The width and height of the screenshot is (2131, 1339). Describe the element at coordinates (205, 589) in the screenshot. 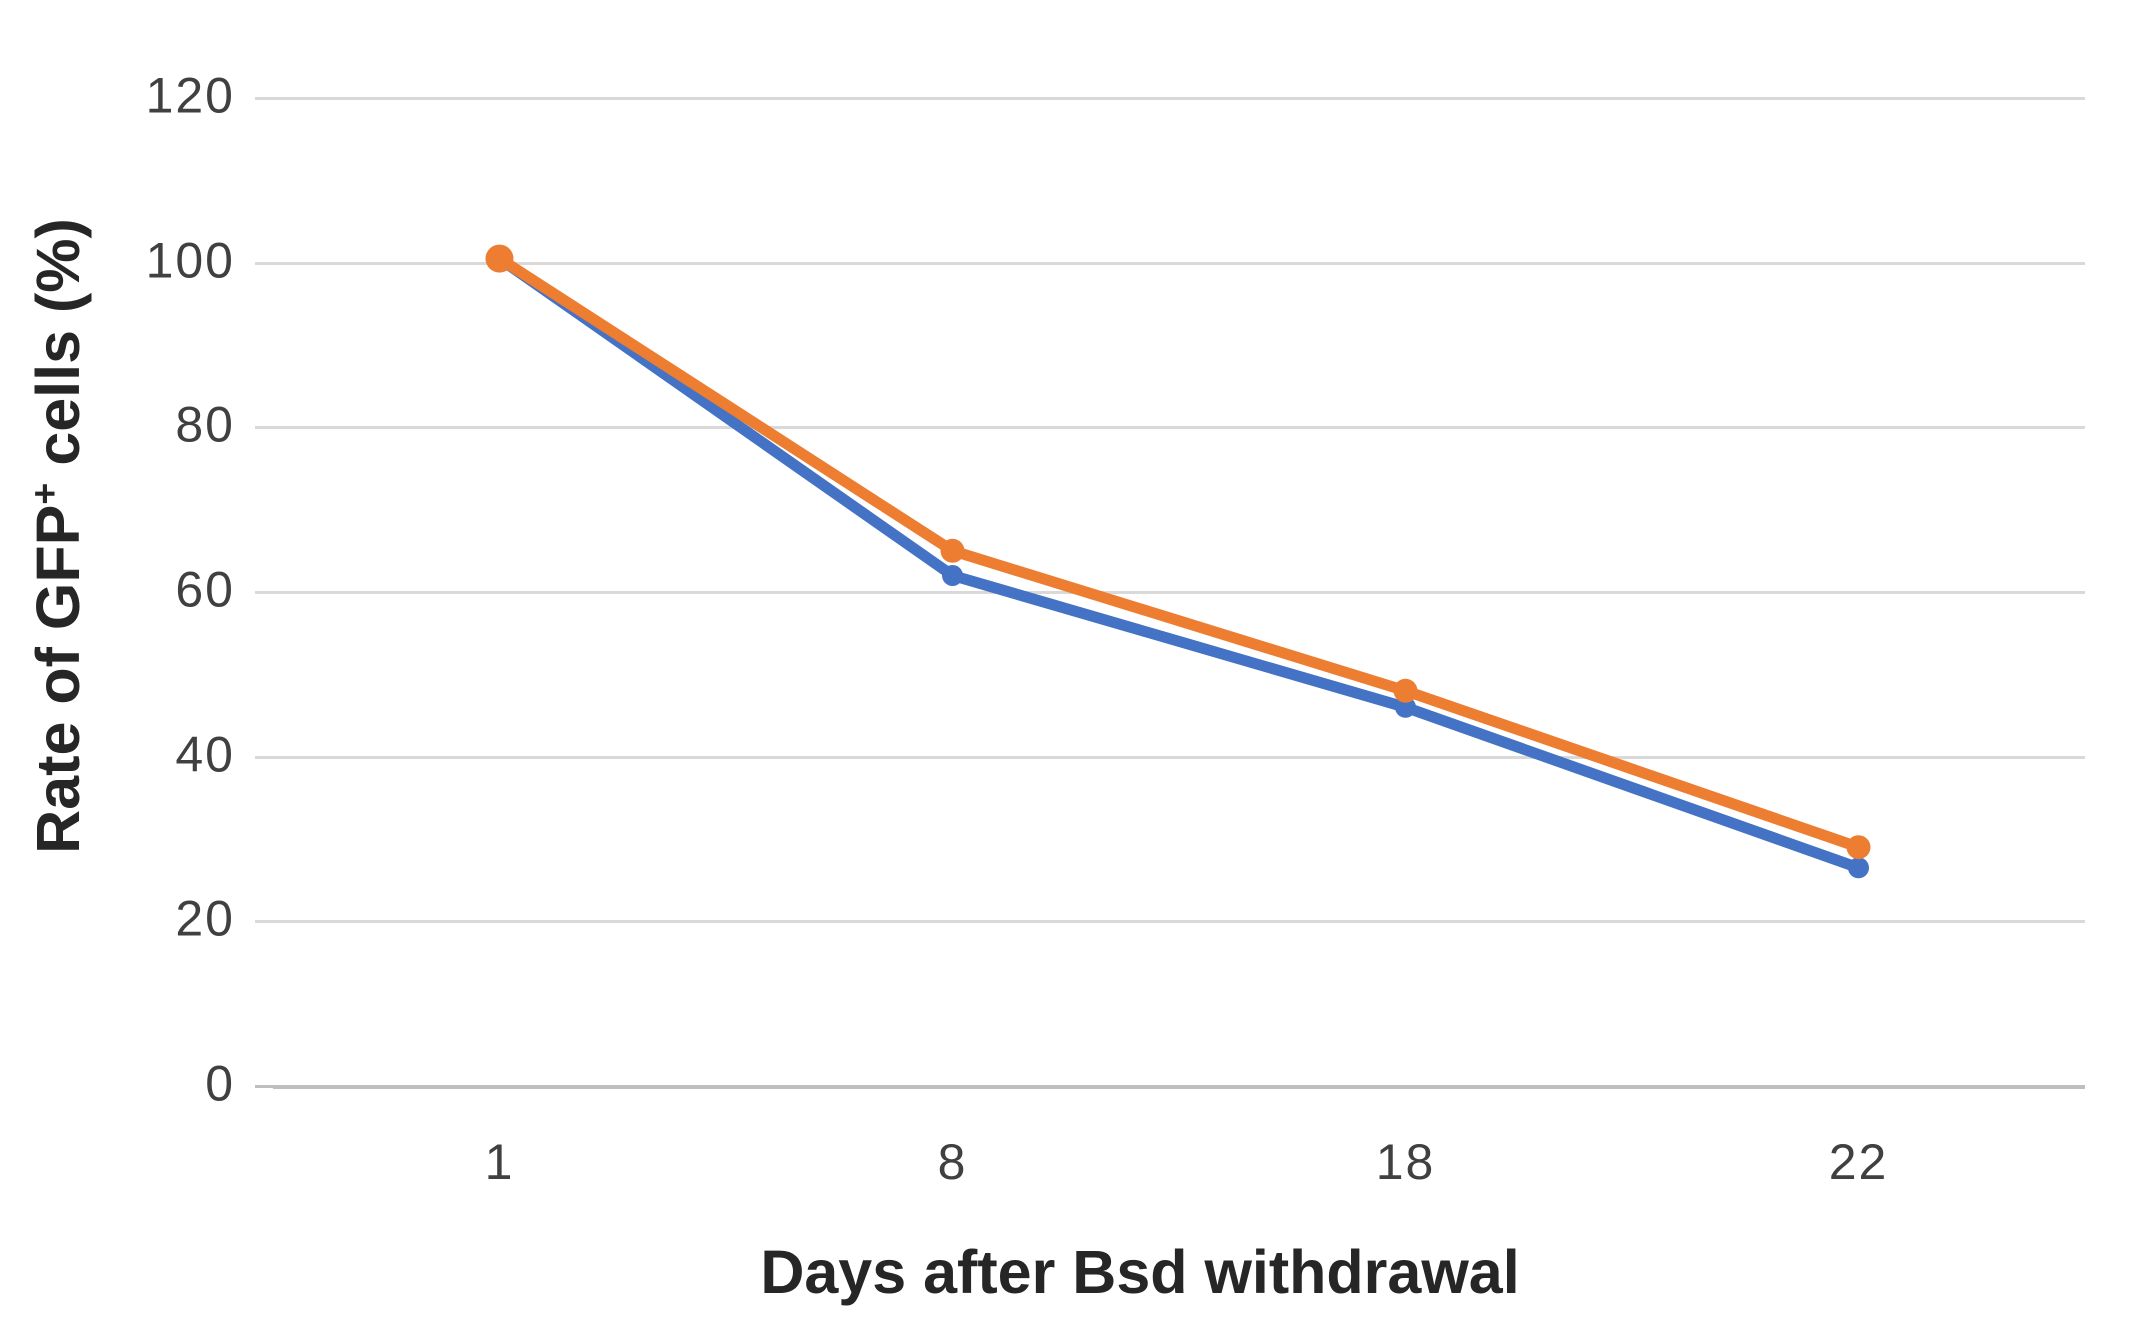

I see `y-tick-label-60: 60` at that location.